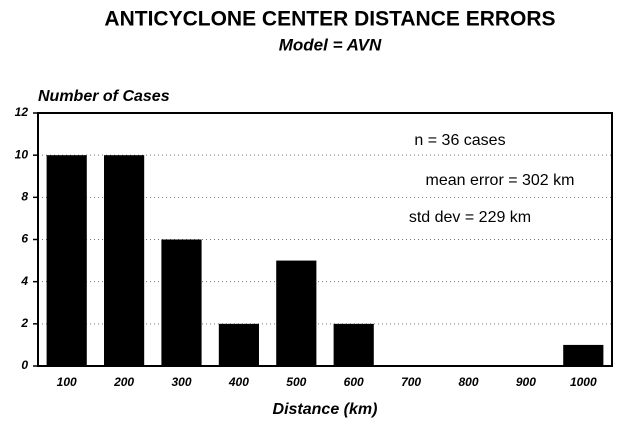 The image size is (625, 421). I want to click on x-tick-label: 100, so click(67, 382).